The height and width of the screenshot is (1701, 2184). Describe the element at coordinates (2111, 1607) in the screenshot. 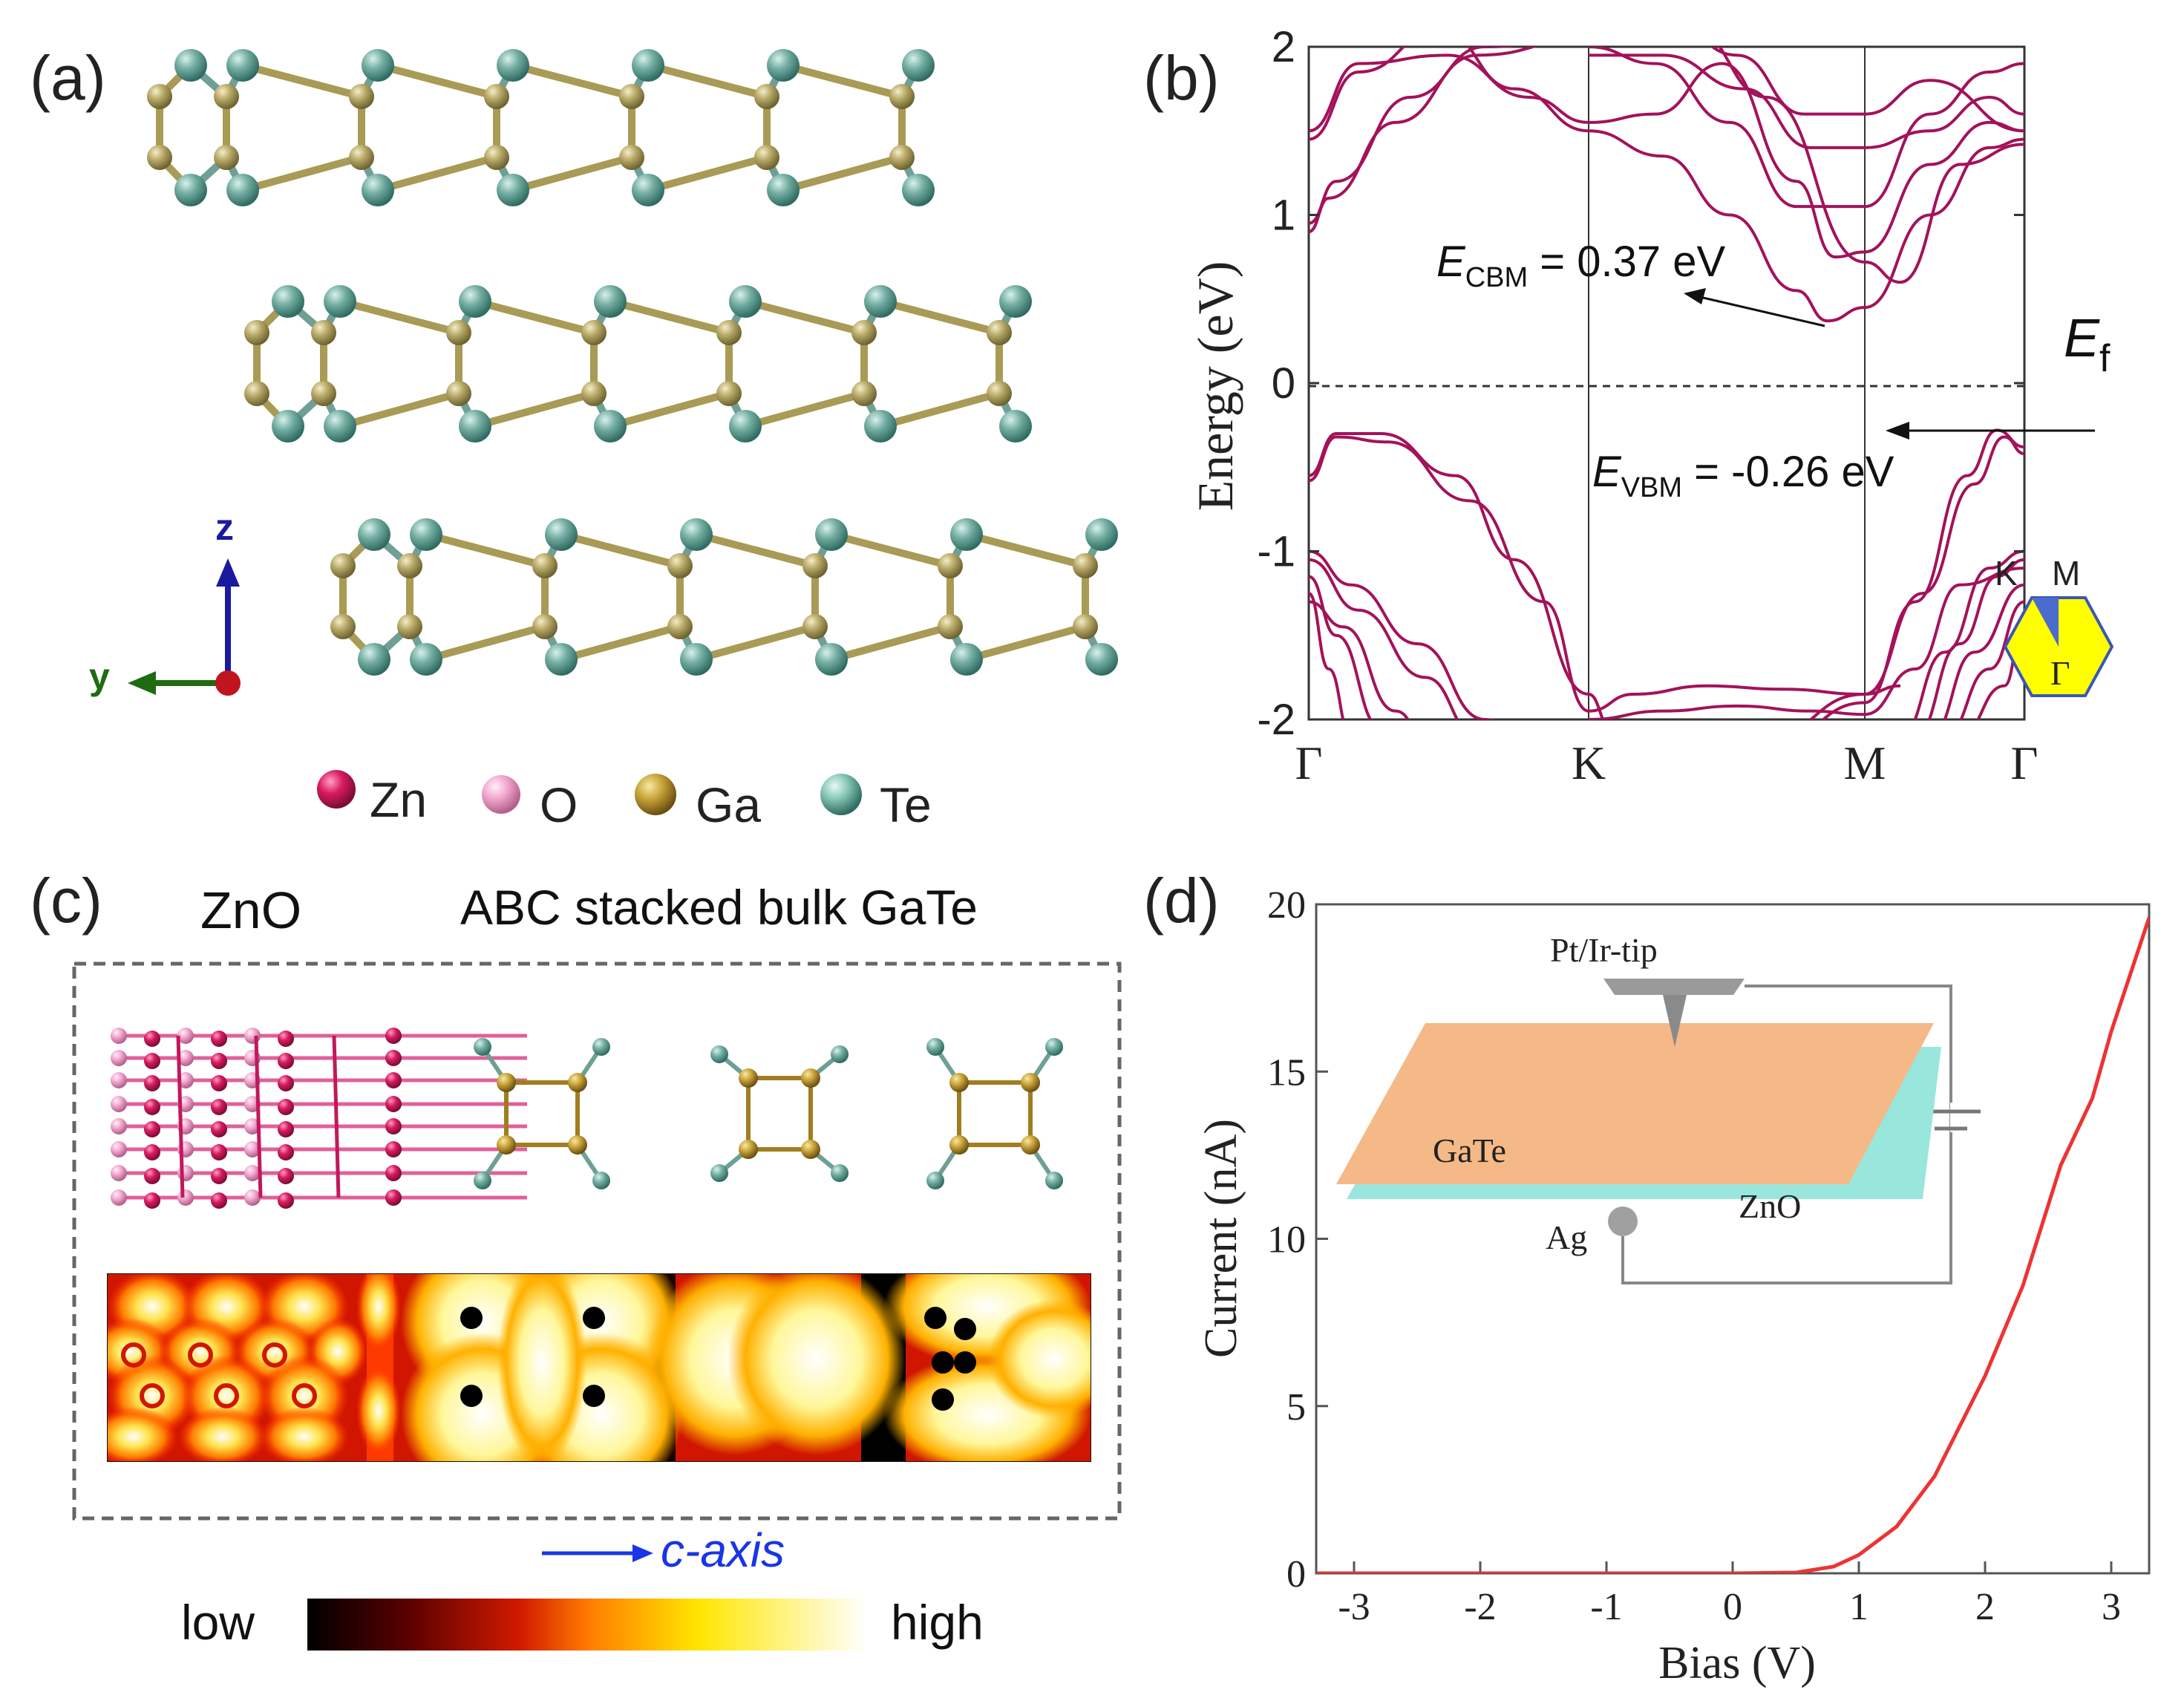

I see `iv-xtick-label: 3` at that location.